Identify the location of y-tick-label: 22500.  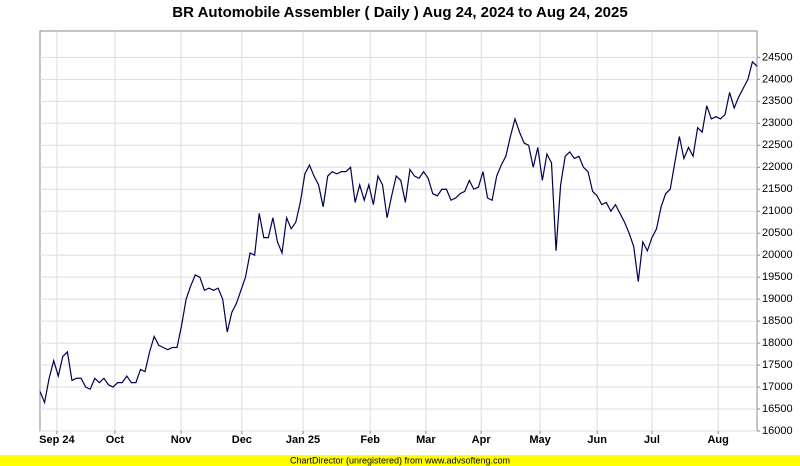
(777, 145).